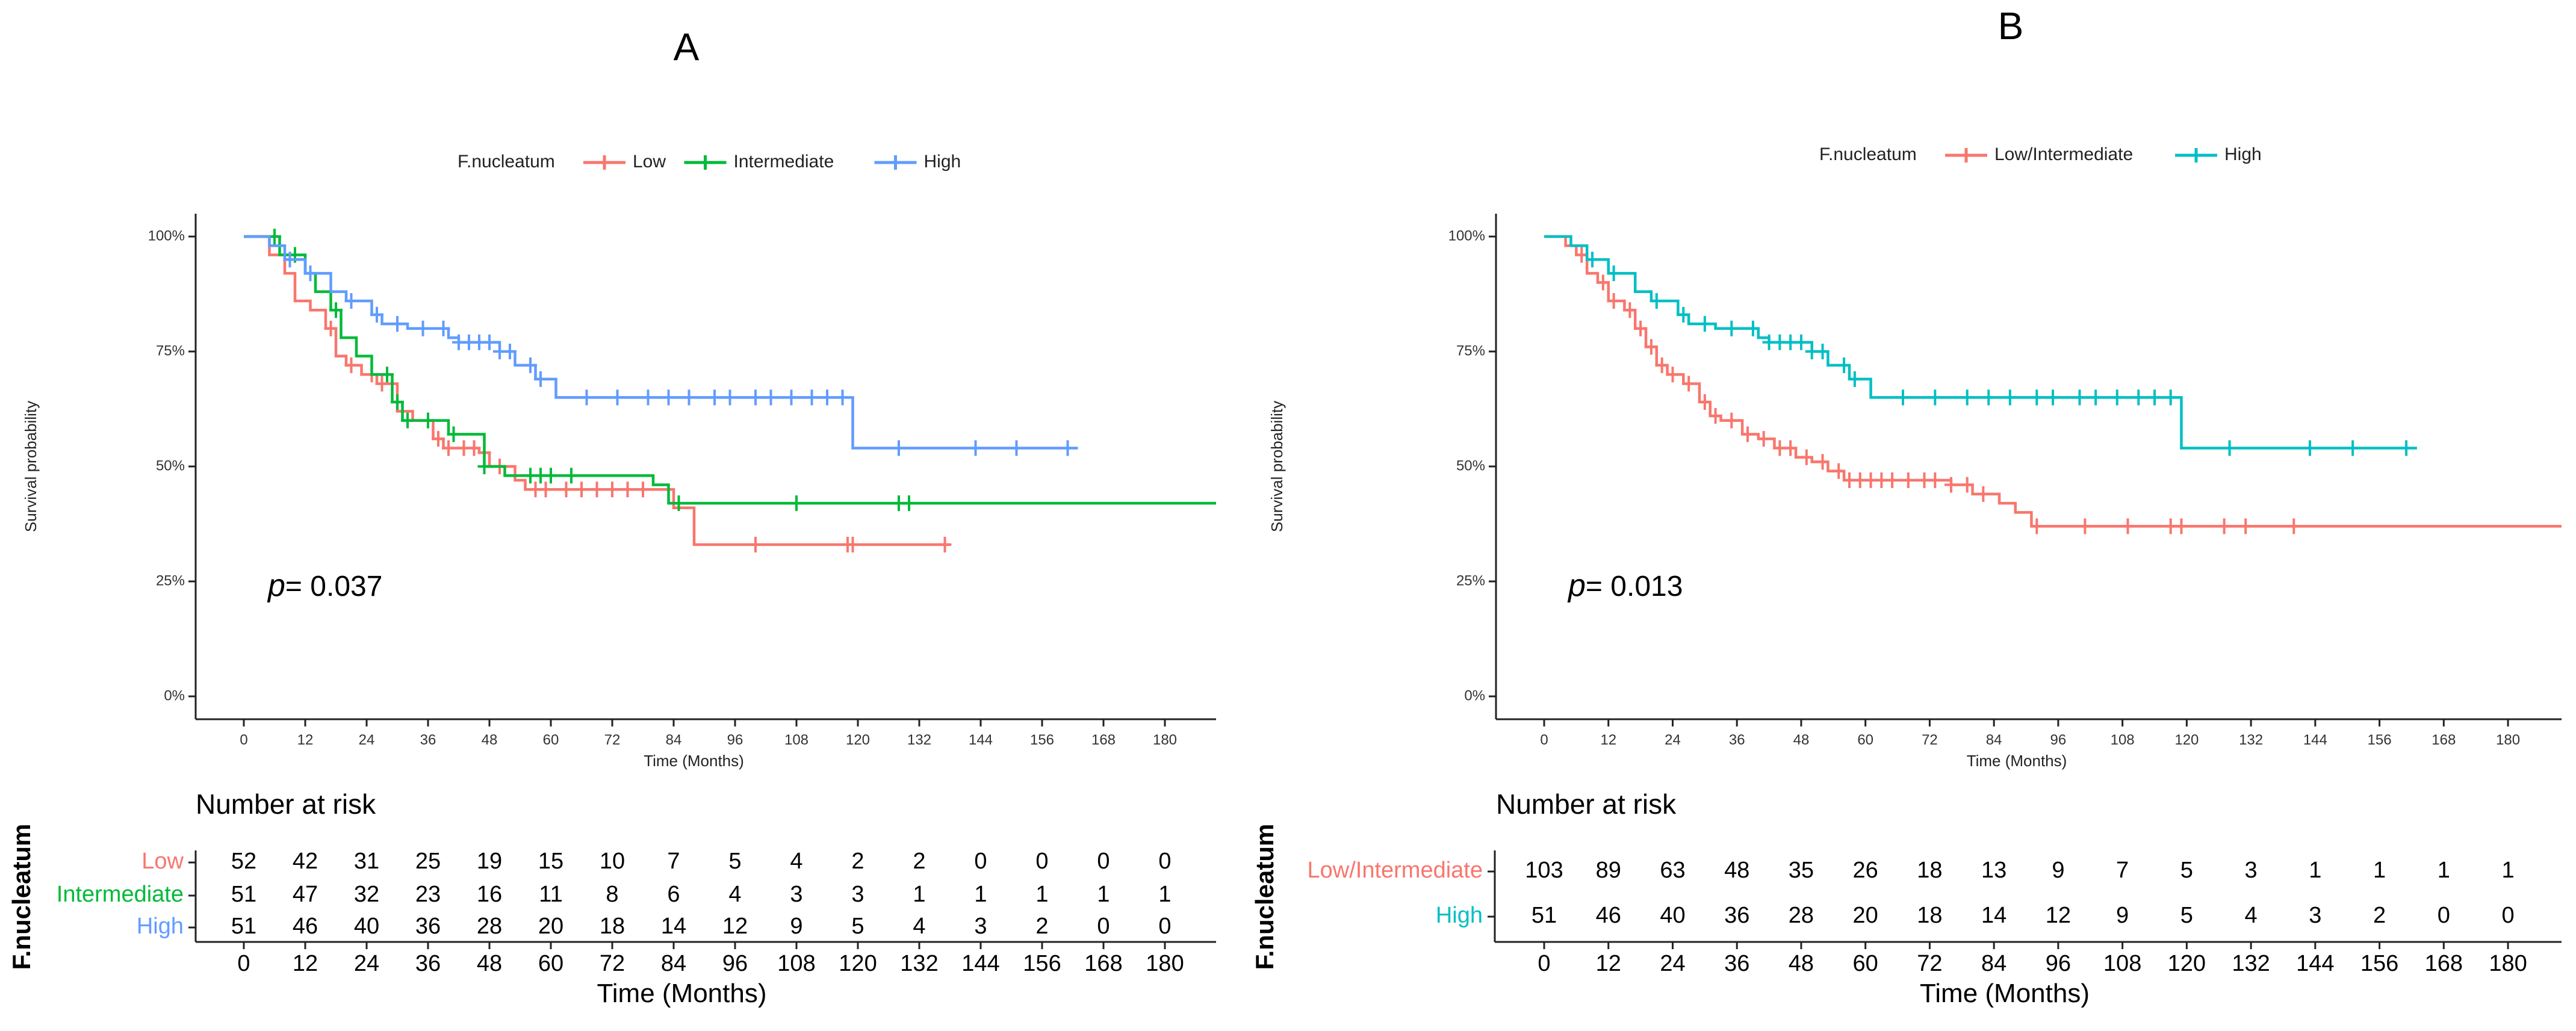  What do you see at coordinates (919, 740) in the screenshot?
I see `x-tick-label: 132` at bounding box center [919, 740].